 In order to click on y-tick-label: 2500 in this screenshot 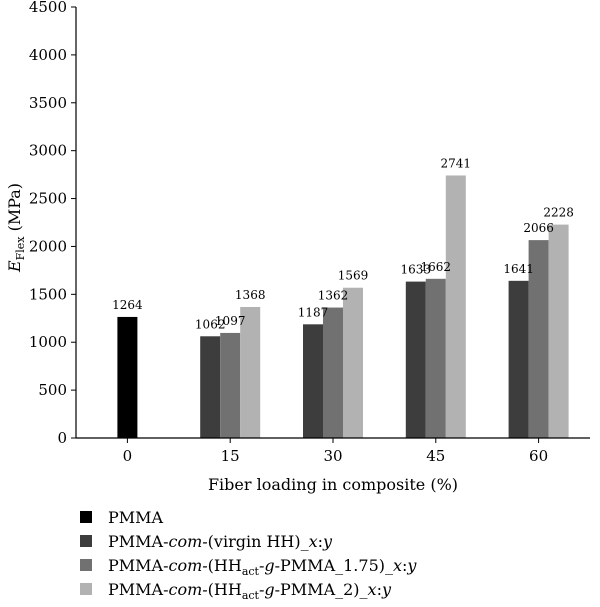, I will do `click(48, 199)`.